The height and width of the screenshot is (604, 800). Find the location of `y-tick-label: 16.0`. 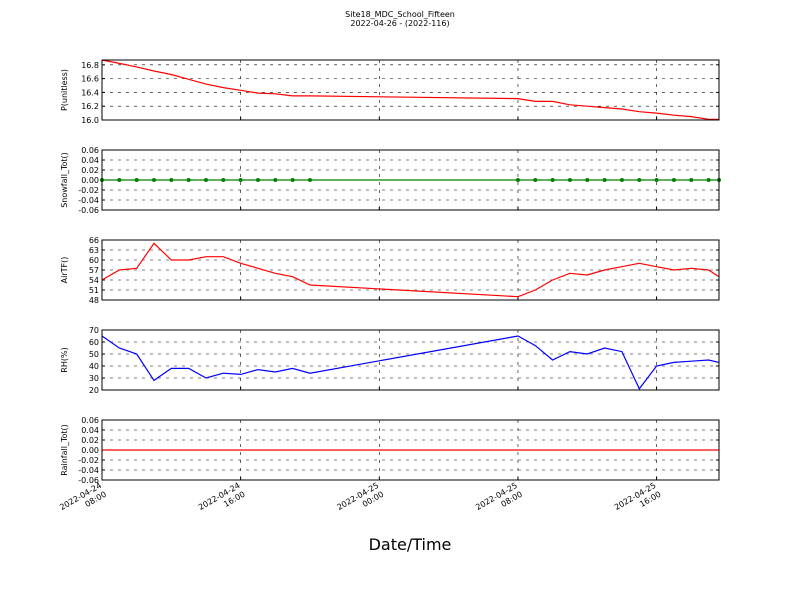

y-tick-label: 16.0 is located at coordinates (90, 120).